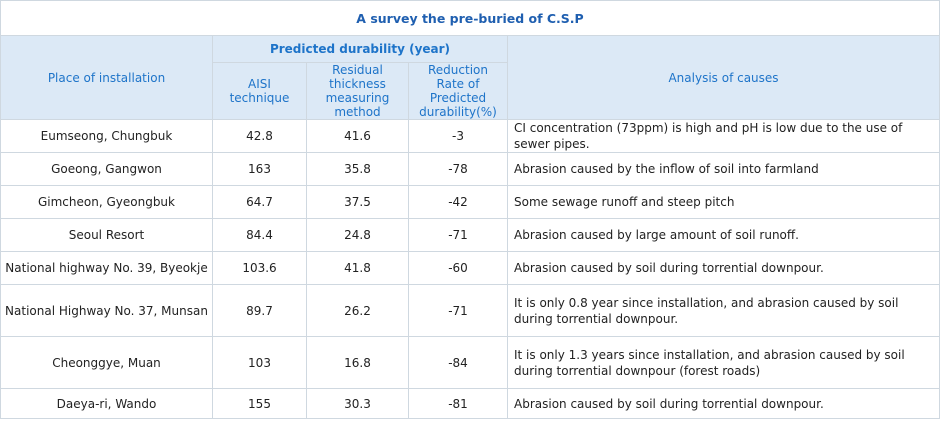 The image size is (940, 421). Describe the element at coordinates (106, 77) in the screenshot. I see `header-place: Place of installation` at that location.